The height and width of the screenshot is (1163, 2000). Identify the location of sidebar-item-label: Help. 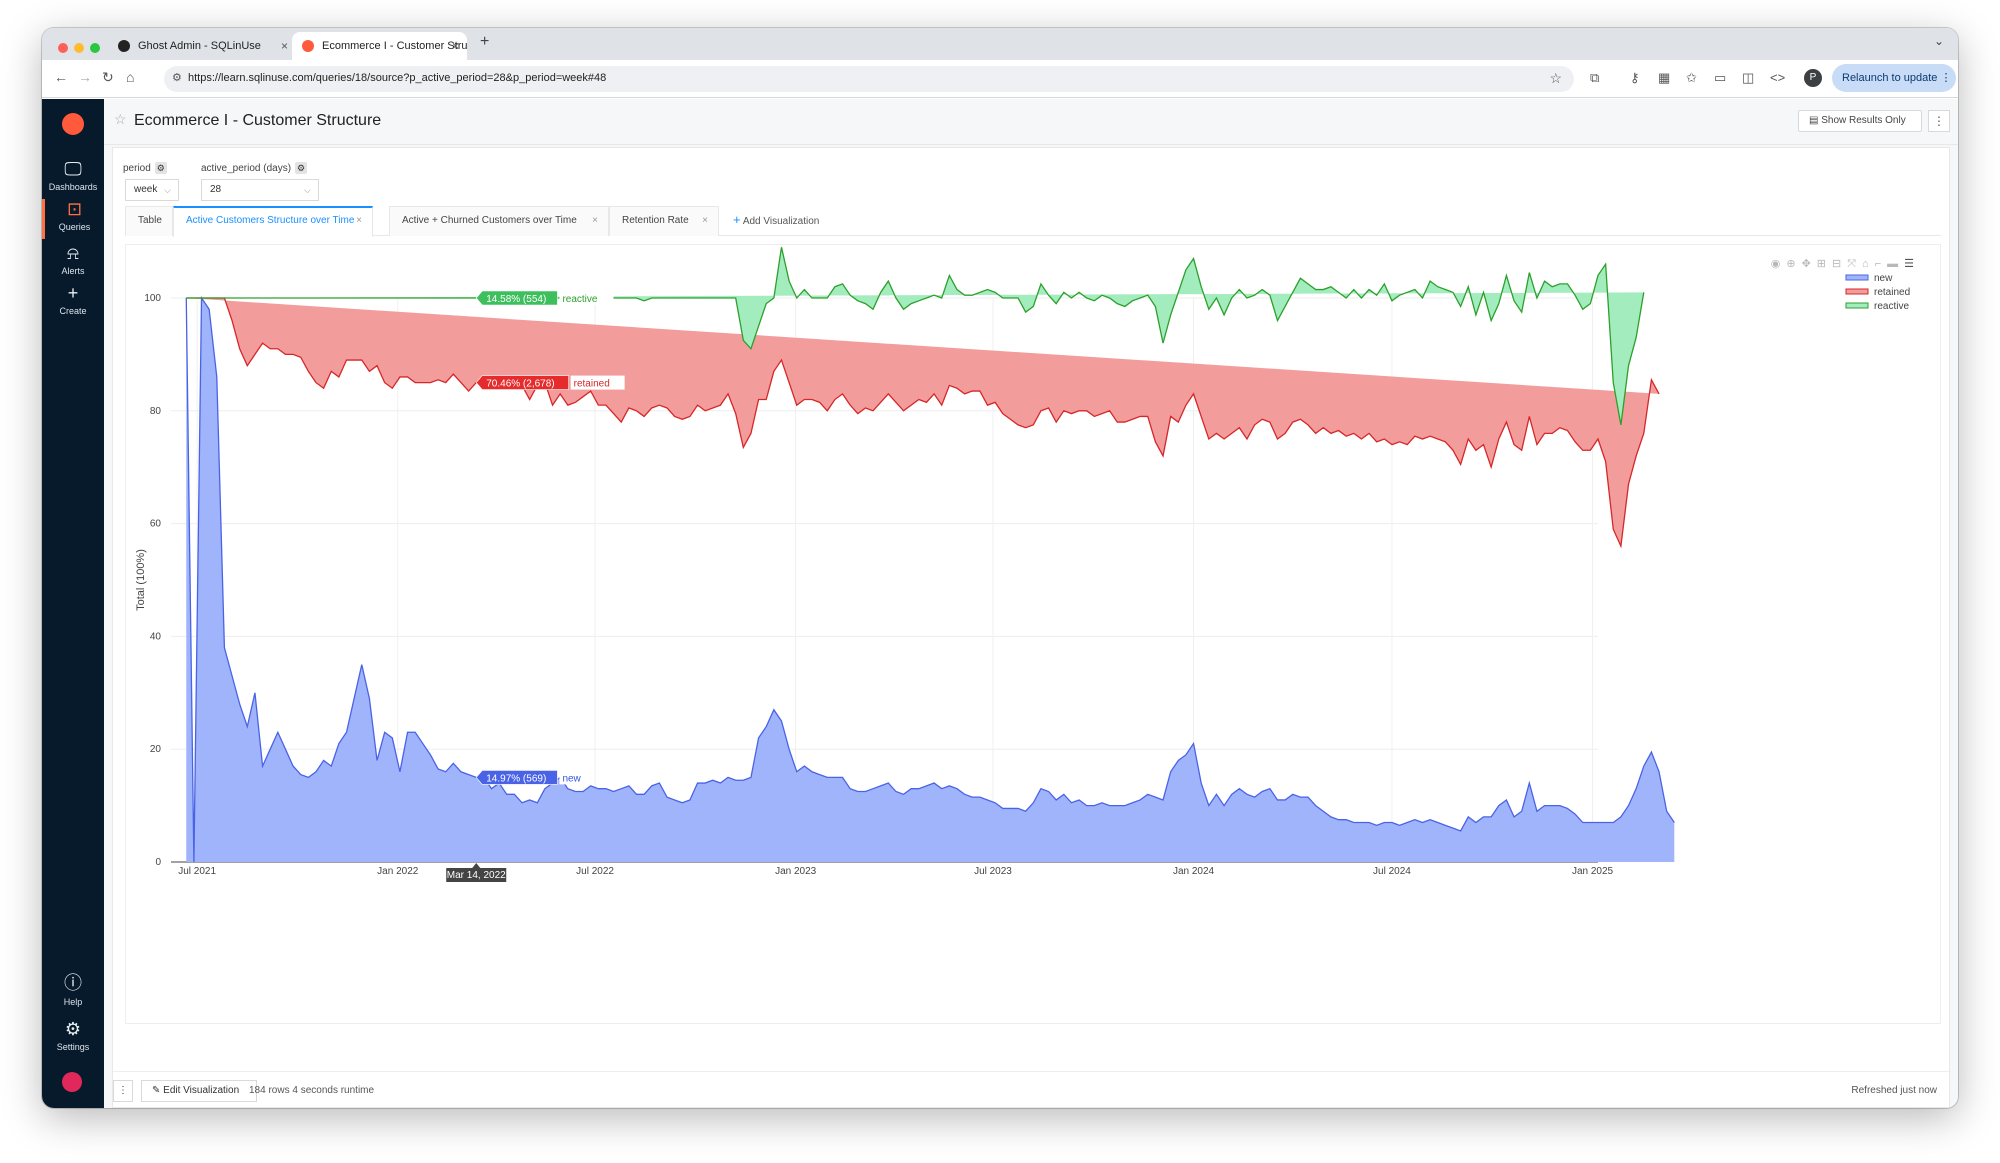
(73, 1002).